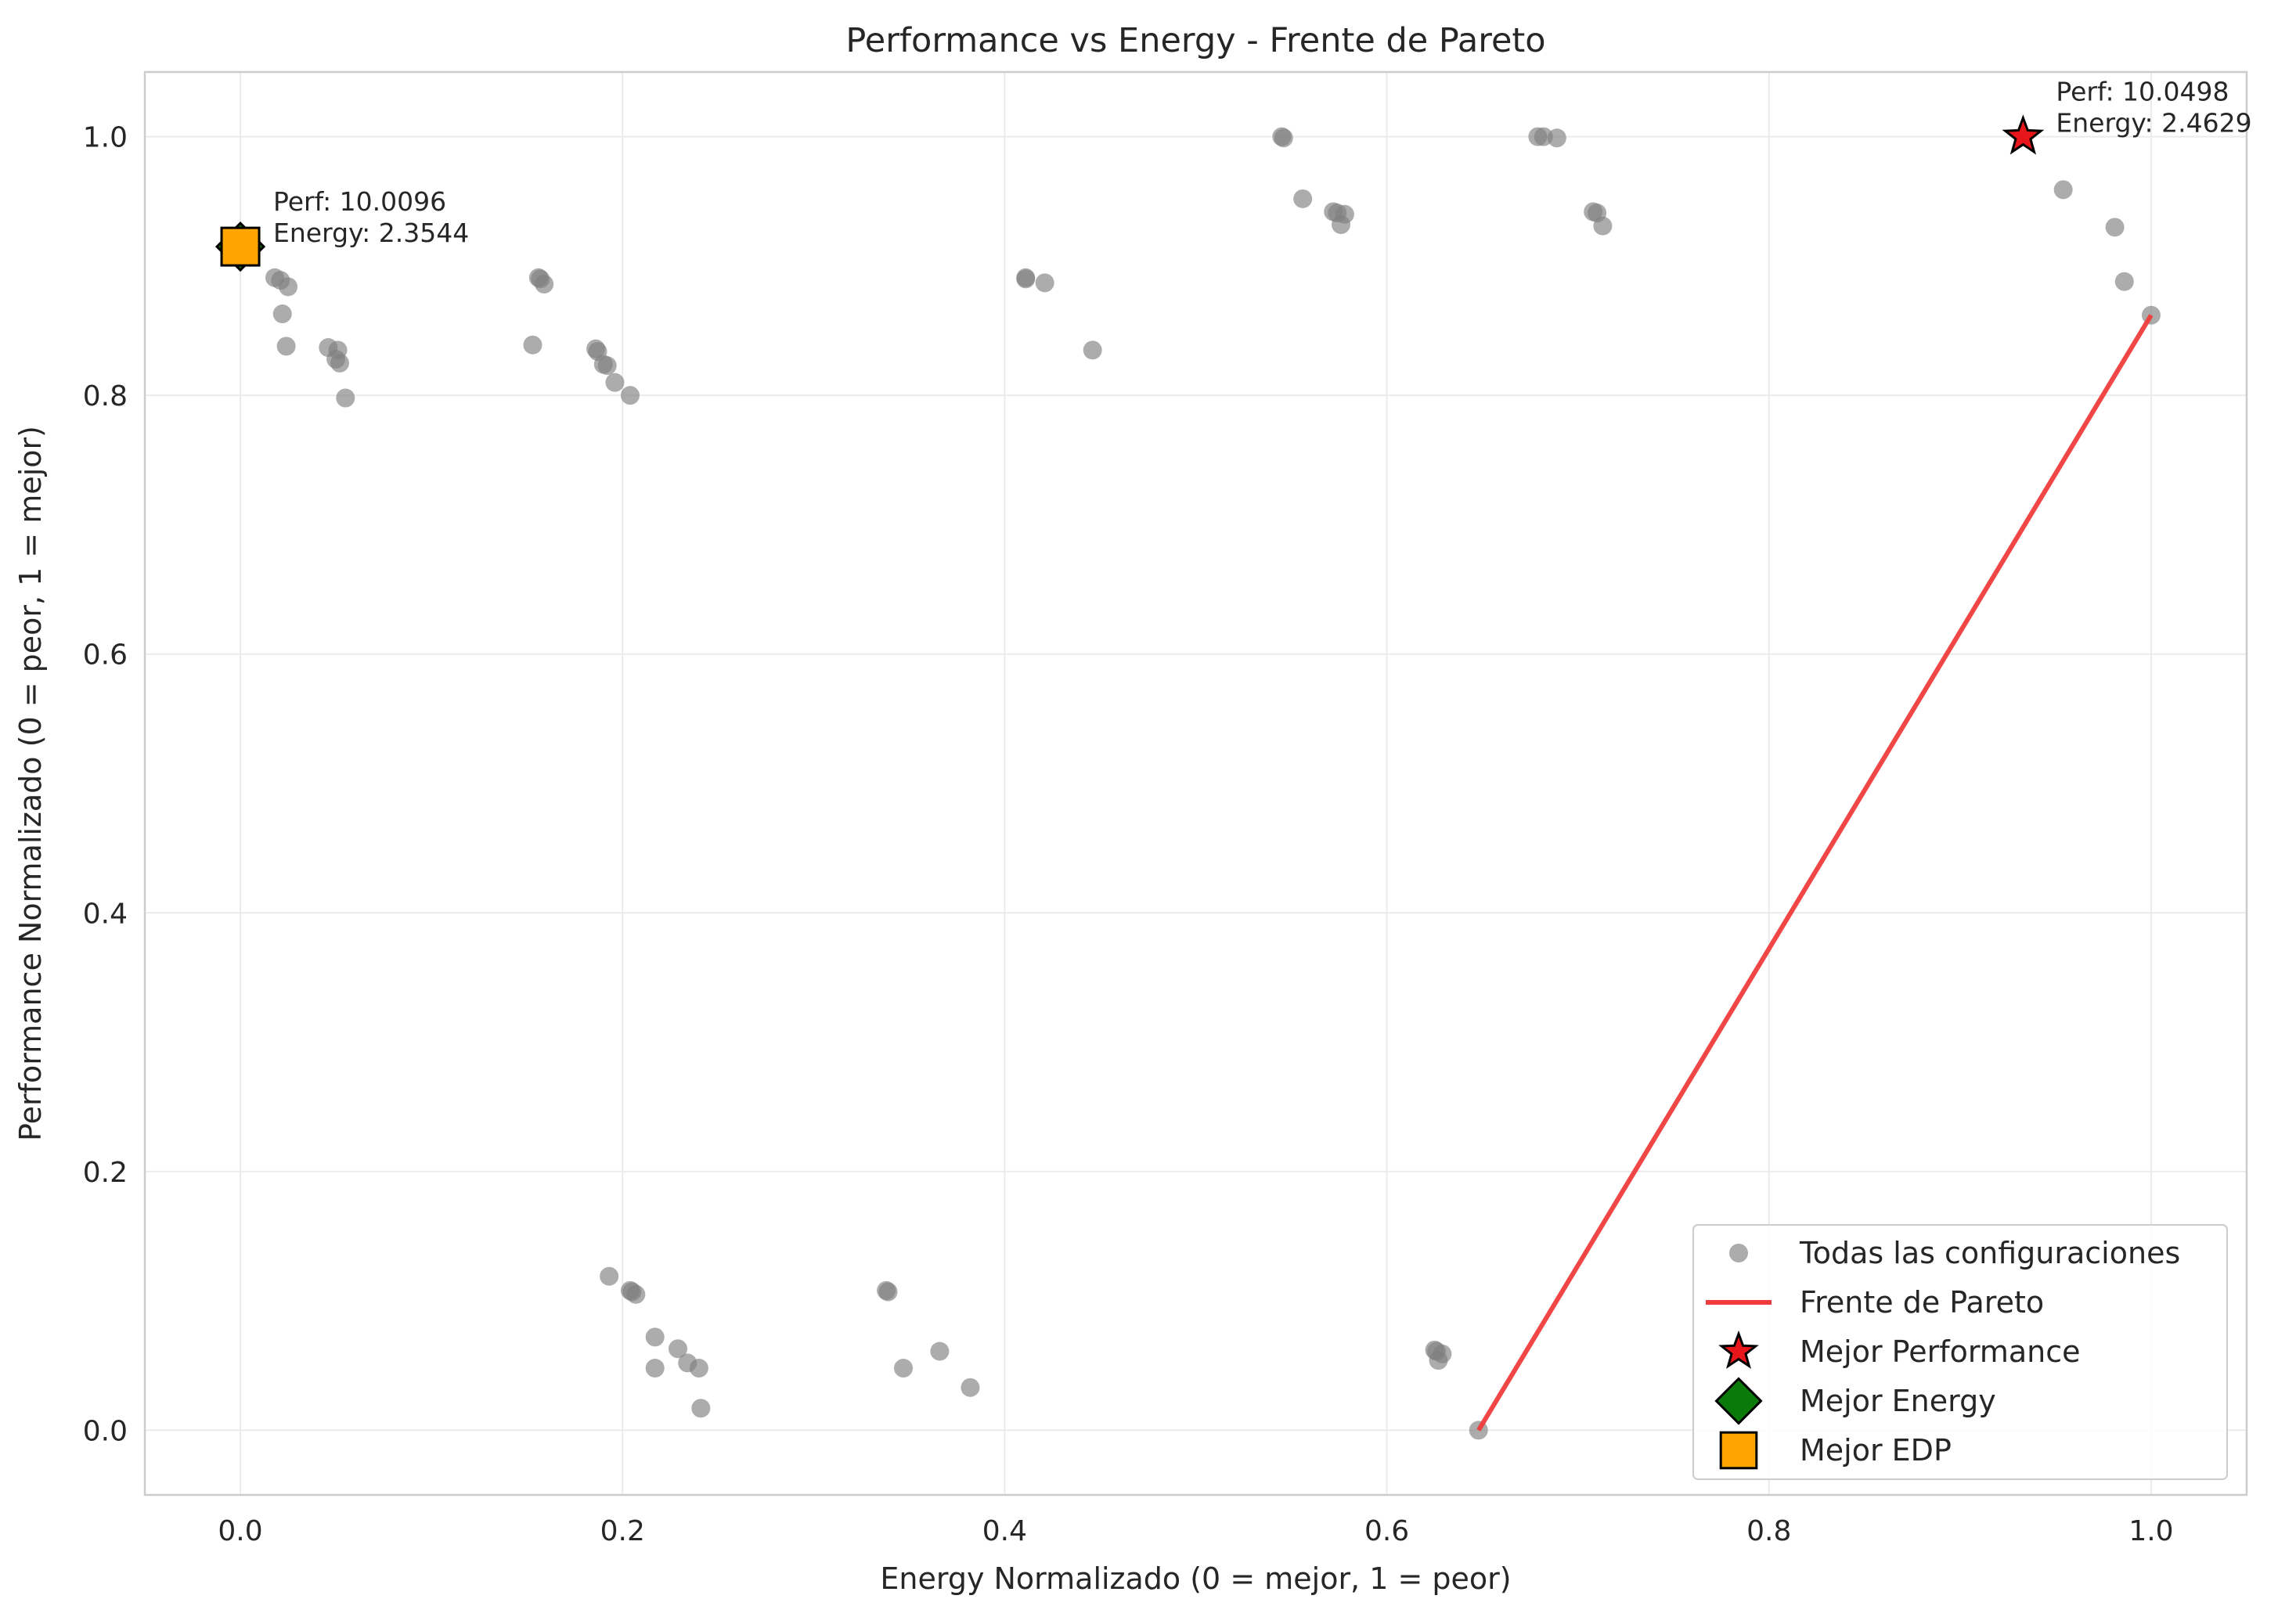  I want to click on chart-title: Performance vs Energy - Frente de Pareto, so click(1195, 41).